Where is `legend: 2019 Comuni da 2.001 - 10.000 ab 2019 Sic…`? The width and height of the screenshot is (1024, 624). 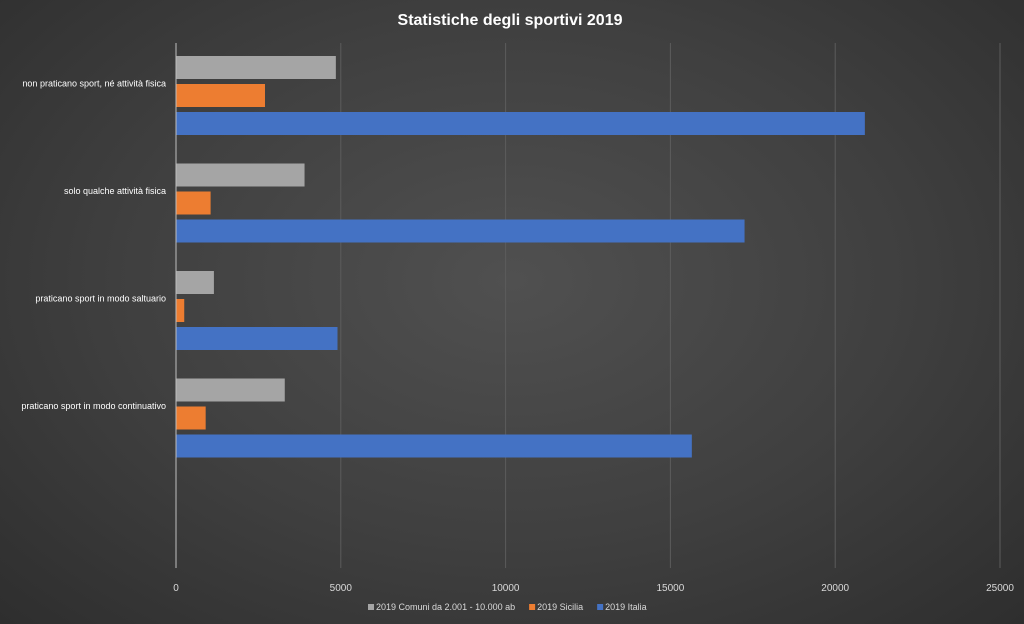 legend: 2019 Comuni da 2.001 - 10.000 ab 2019 Sic… is located at coordinates (507, 607).